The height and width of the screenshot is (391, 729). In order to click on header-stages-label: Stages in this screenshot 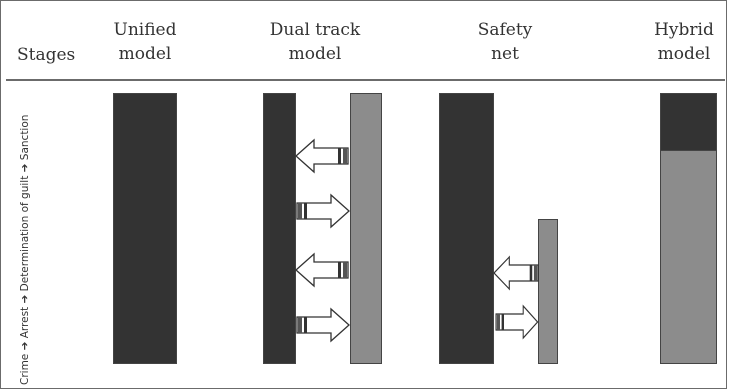, I will do `click(46, 55)`.